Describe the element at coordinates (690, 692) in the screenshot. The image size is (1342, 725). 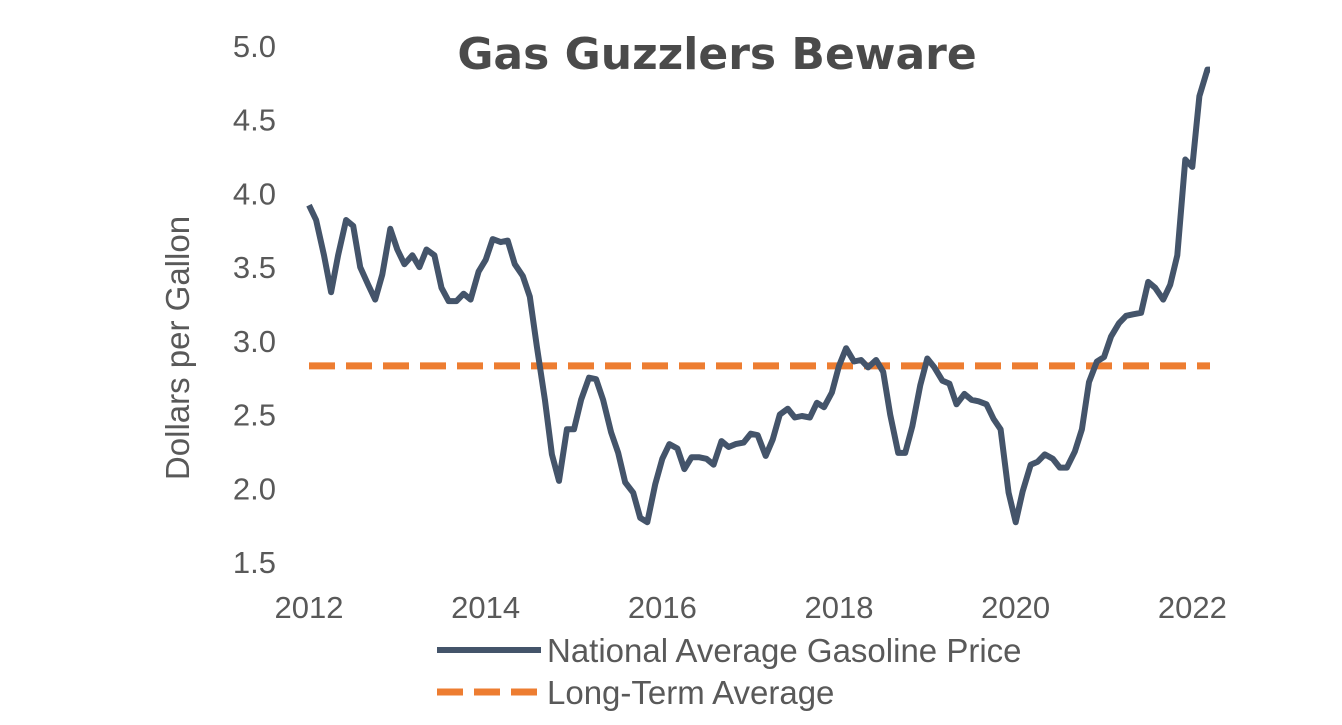
I see `legend-long-term-average-label: Long-Term Average` at that location.